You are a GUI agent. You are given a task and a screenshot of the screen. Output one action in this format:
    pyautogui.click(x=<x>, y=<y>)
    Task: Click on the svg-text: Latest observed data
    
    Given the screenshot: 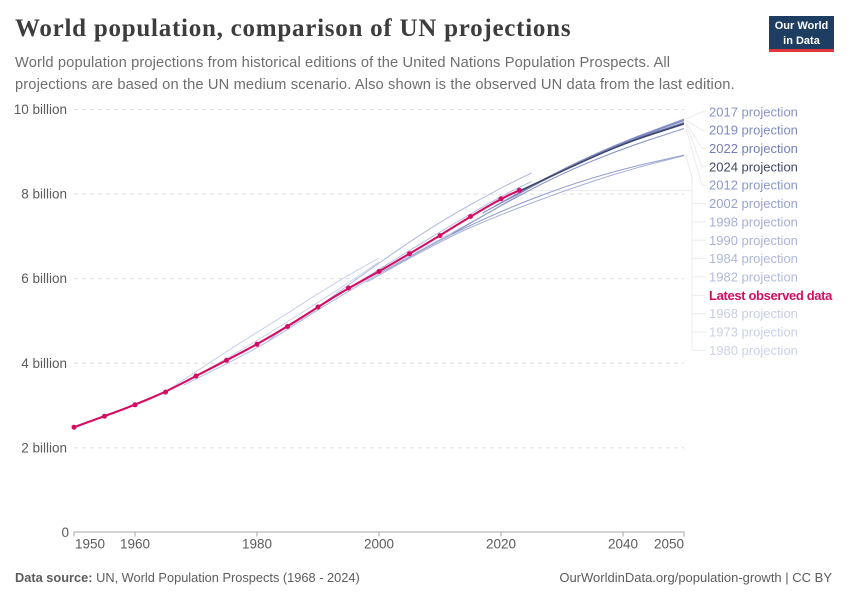 What is the action you would take?
    pyautogui.click(x=771, y=295)
    